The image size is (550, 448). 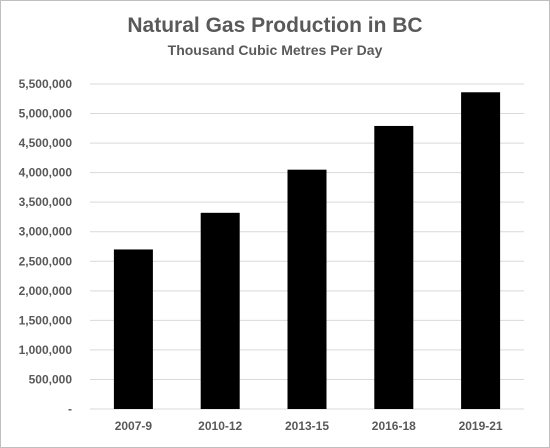 What do you see at coordinates (46, 232) in the screenshot?
I see `y-tick-label: 3,000,000` at bounding box center [46, 232].